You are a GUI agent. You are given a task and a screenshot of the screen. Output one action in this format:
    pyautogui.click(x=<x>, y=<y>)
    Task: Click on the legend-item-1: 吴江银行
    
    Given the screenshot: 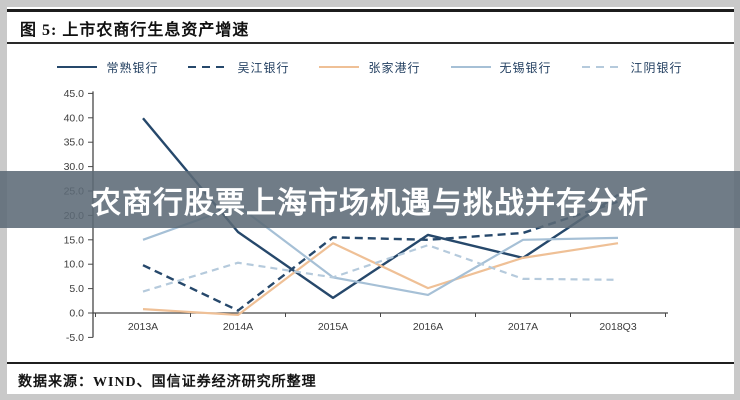 What is the action you would take?
    pyautogui.click(x=238, y=67)
    